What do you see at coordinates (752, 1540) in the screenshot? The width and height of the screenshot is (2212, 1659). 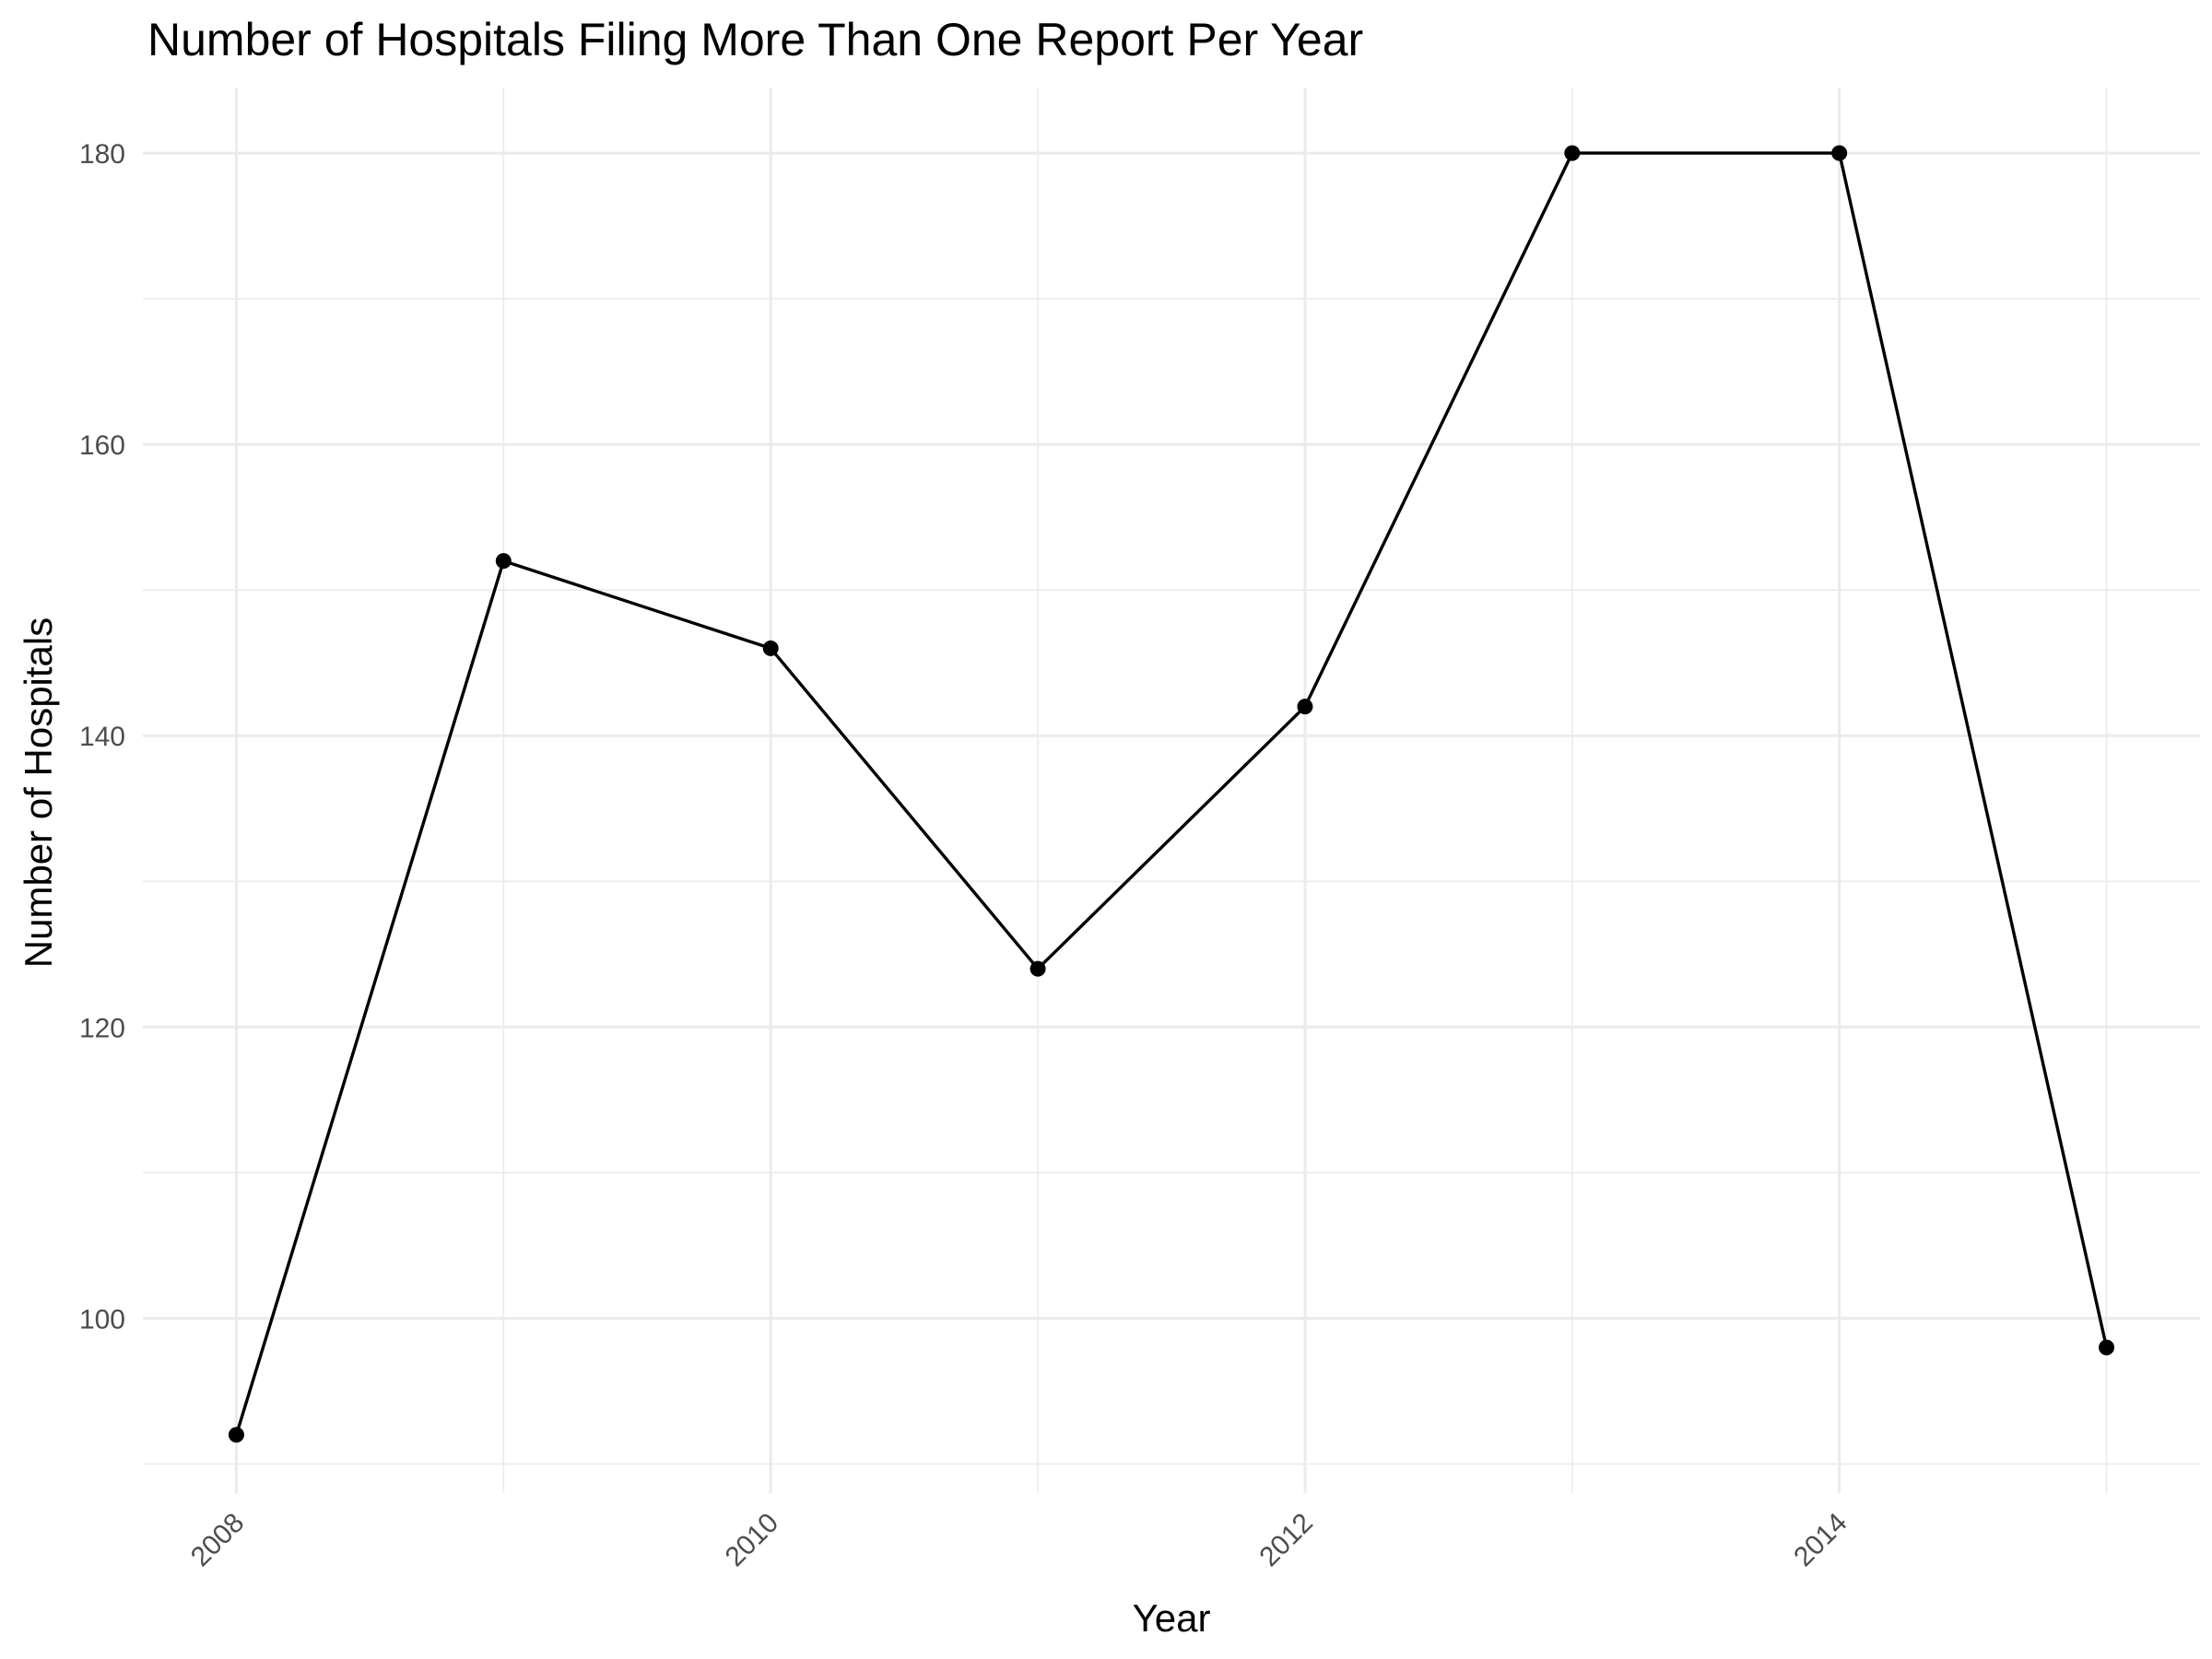 I see `x-tick-label: 2010` at bounding box center [752, 1540].